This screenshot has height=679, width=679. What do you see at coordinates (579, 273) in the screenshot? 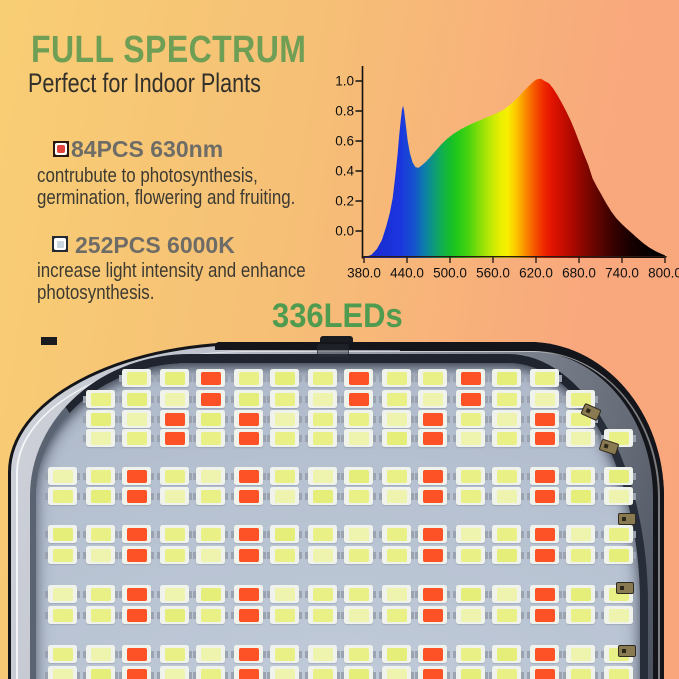
I see `svg-text: 680.0` at bounding box center [579, 273].